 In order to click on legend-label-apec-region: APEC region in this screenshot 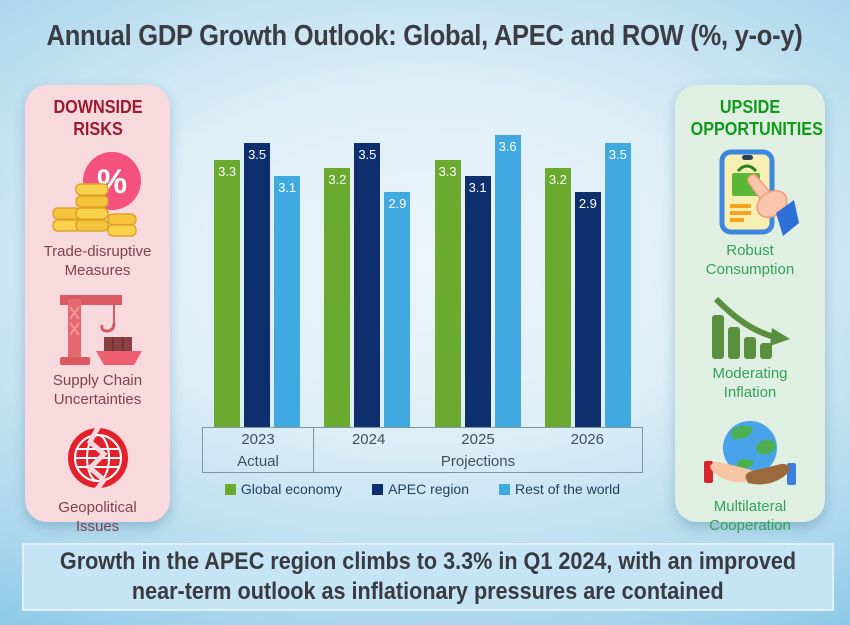, I will do `click(429, 489)`.